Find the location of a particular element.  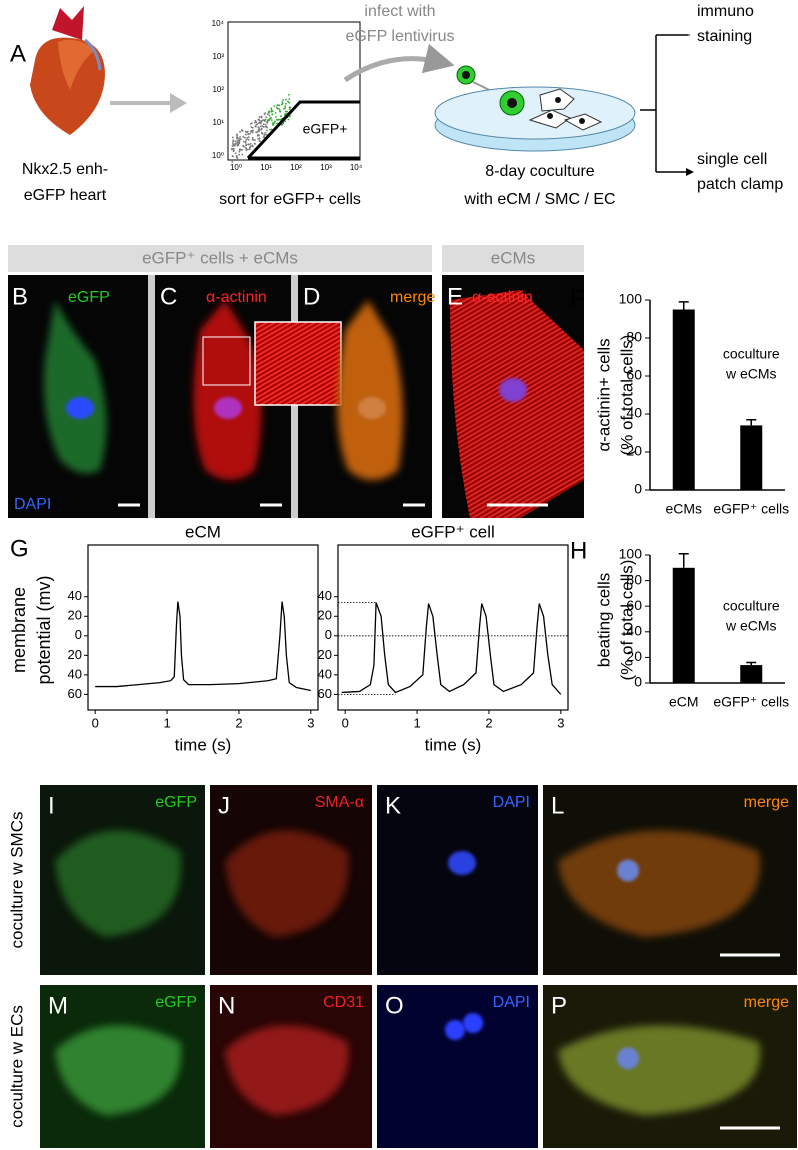

x-tick-label: eGFP⁺ cells is located at coordinates (751, 702).